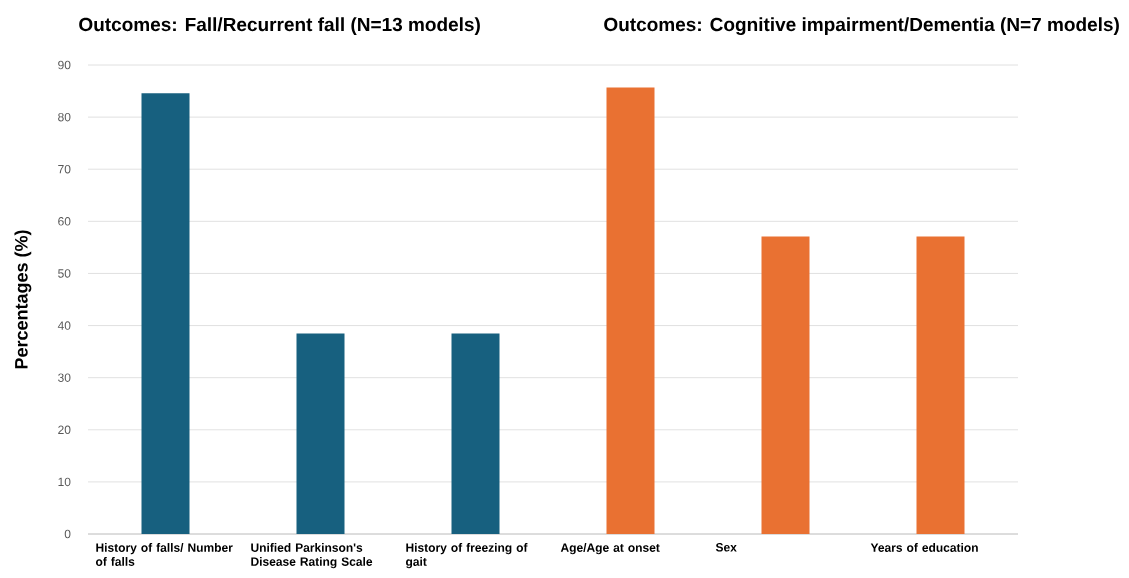 Image resolution: width=1129 pixels, height=578 pixels. What do you see at coordinates (861, 26) in the screenshot?
I see `text: Outcomes: Cognitive impairment/Dementia (N=7 models)` at bounding box center [861, 26].